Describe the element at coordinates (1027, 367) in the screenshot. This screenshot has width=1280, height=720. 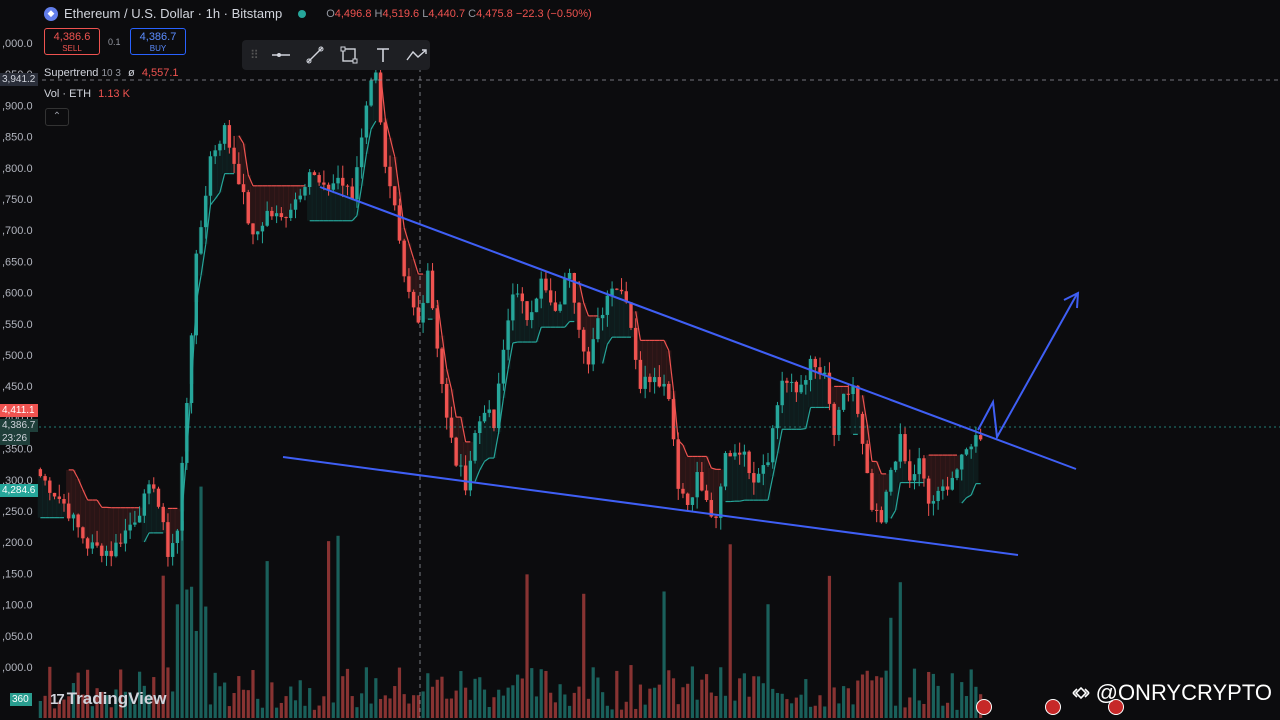
I see `breakout-arrow` at that location.